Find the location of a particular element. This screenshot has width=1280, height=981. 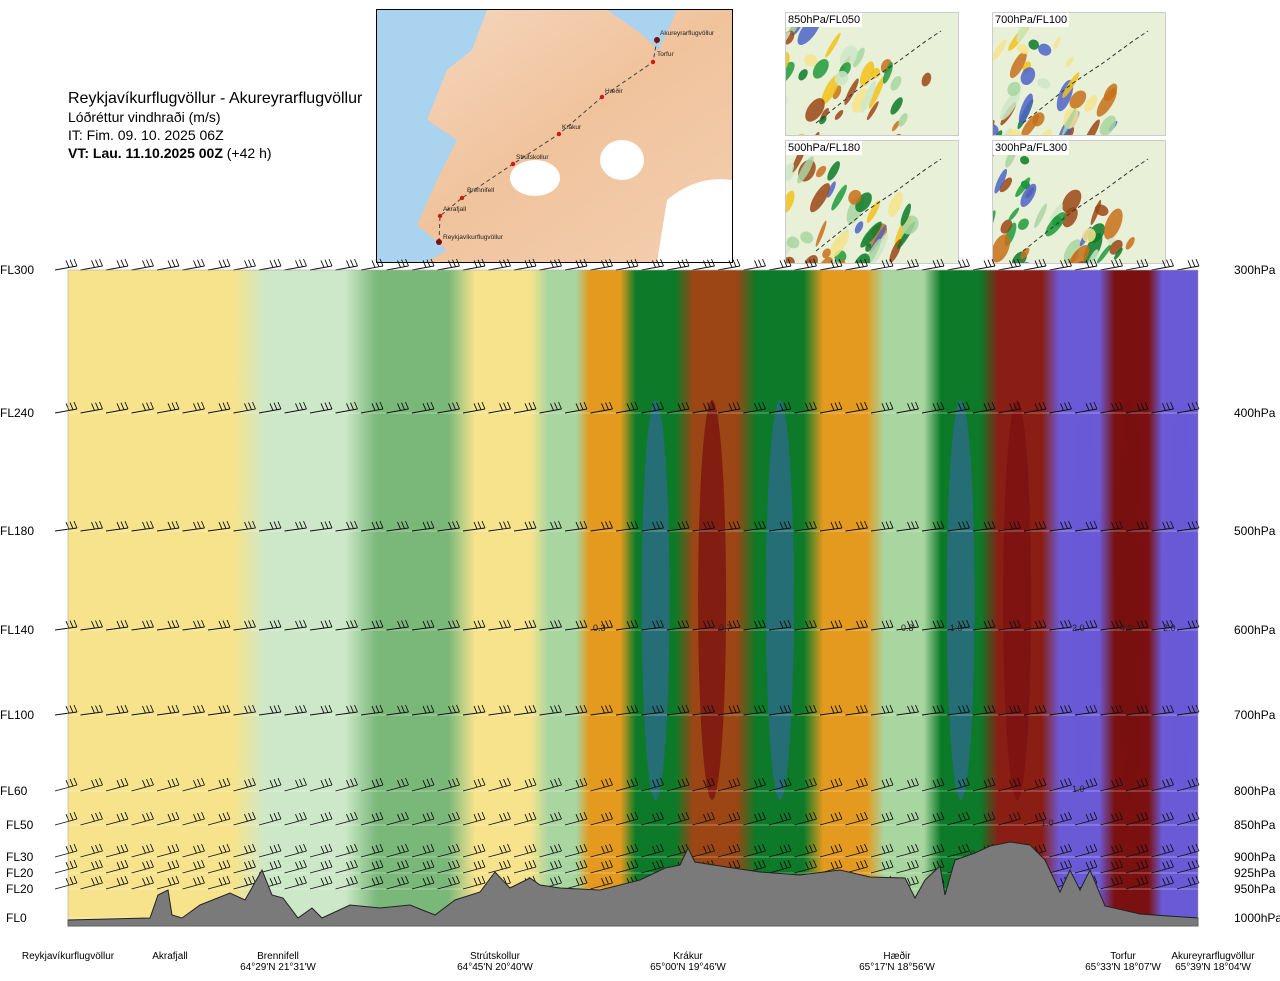

station-label: Brennifell 64°29'N 21°31'W is located at coordinates (278, 962).